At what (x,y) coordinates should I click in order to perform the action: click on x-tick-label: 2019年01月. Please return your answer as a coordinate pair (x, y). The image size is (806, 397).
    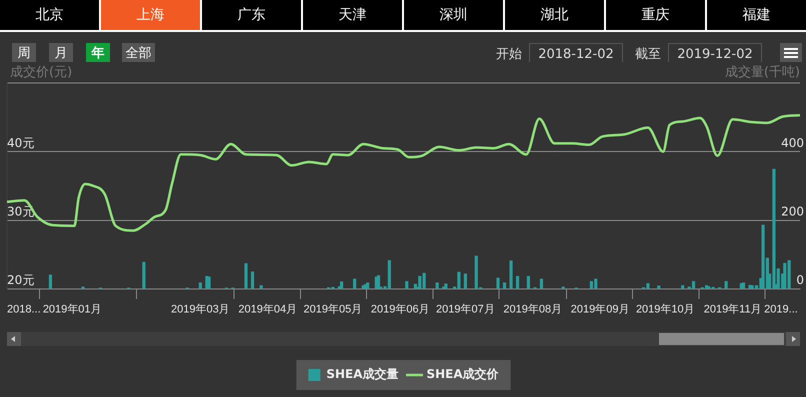
    Looking at the image, I should click on (72, 310).